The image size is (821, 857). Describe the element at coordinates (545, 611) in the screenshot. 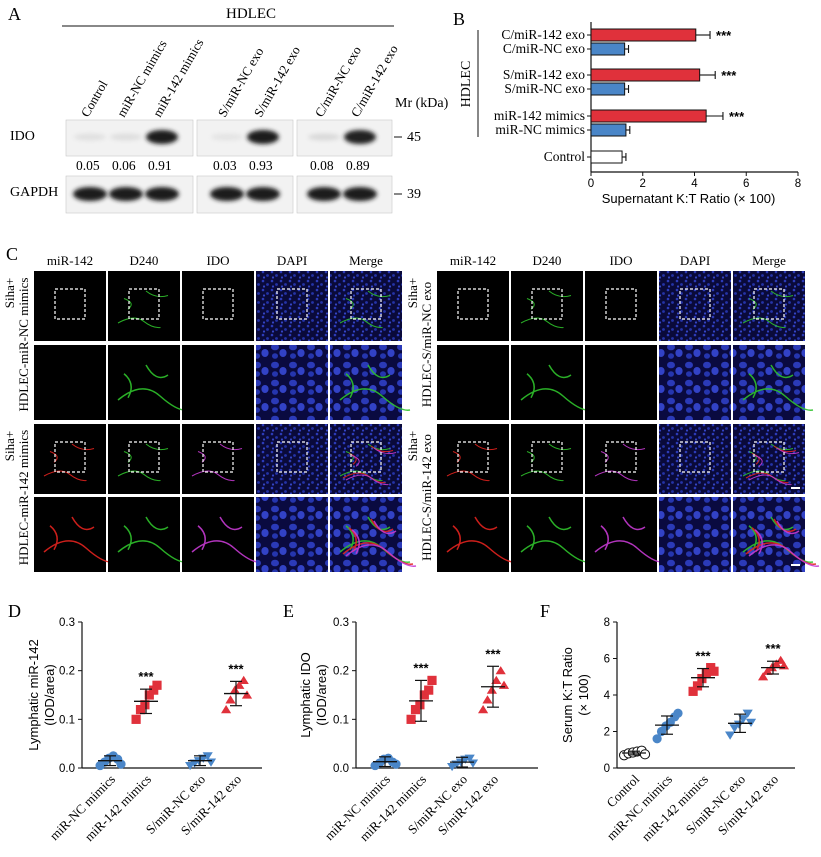

I see `panel-label-f: F` at that location.